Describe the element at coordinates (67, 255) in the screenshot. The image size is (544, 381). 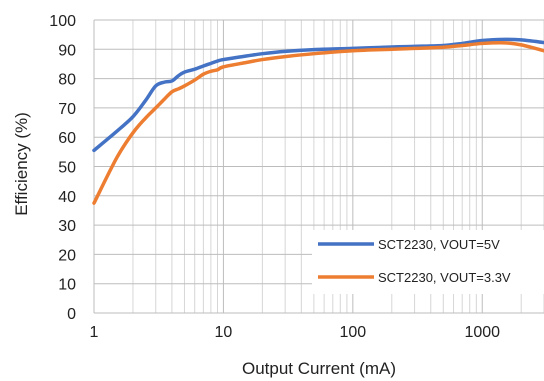
I see `y-tick-label: 20` at that location.